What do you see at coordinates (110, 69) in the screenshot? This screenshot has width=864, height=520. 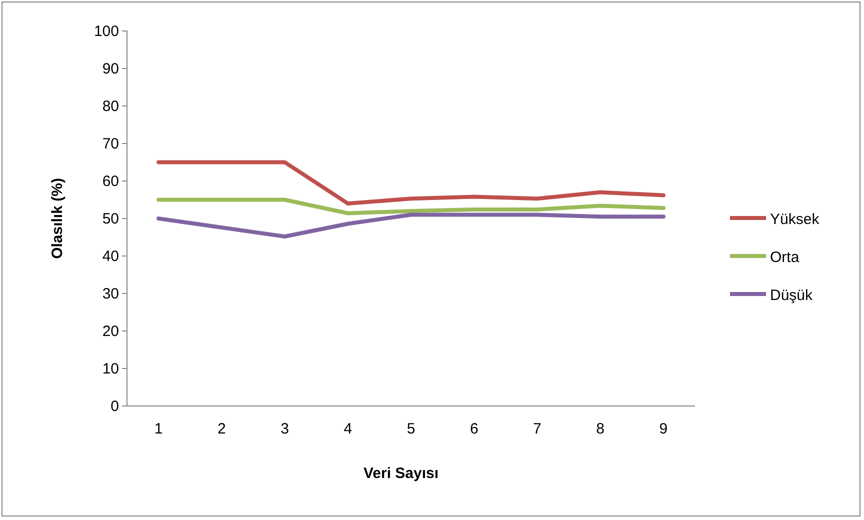 I see `y-tick-label: 90` at bounding box center [110, 69].